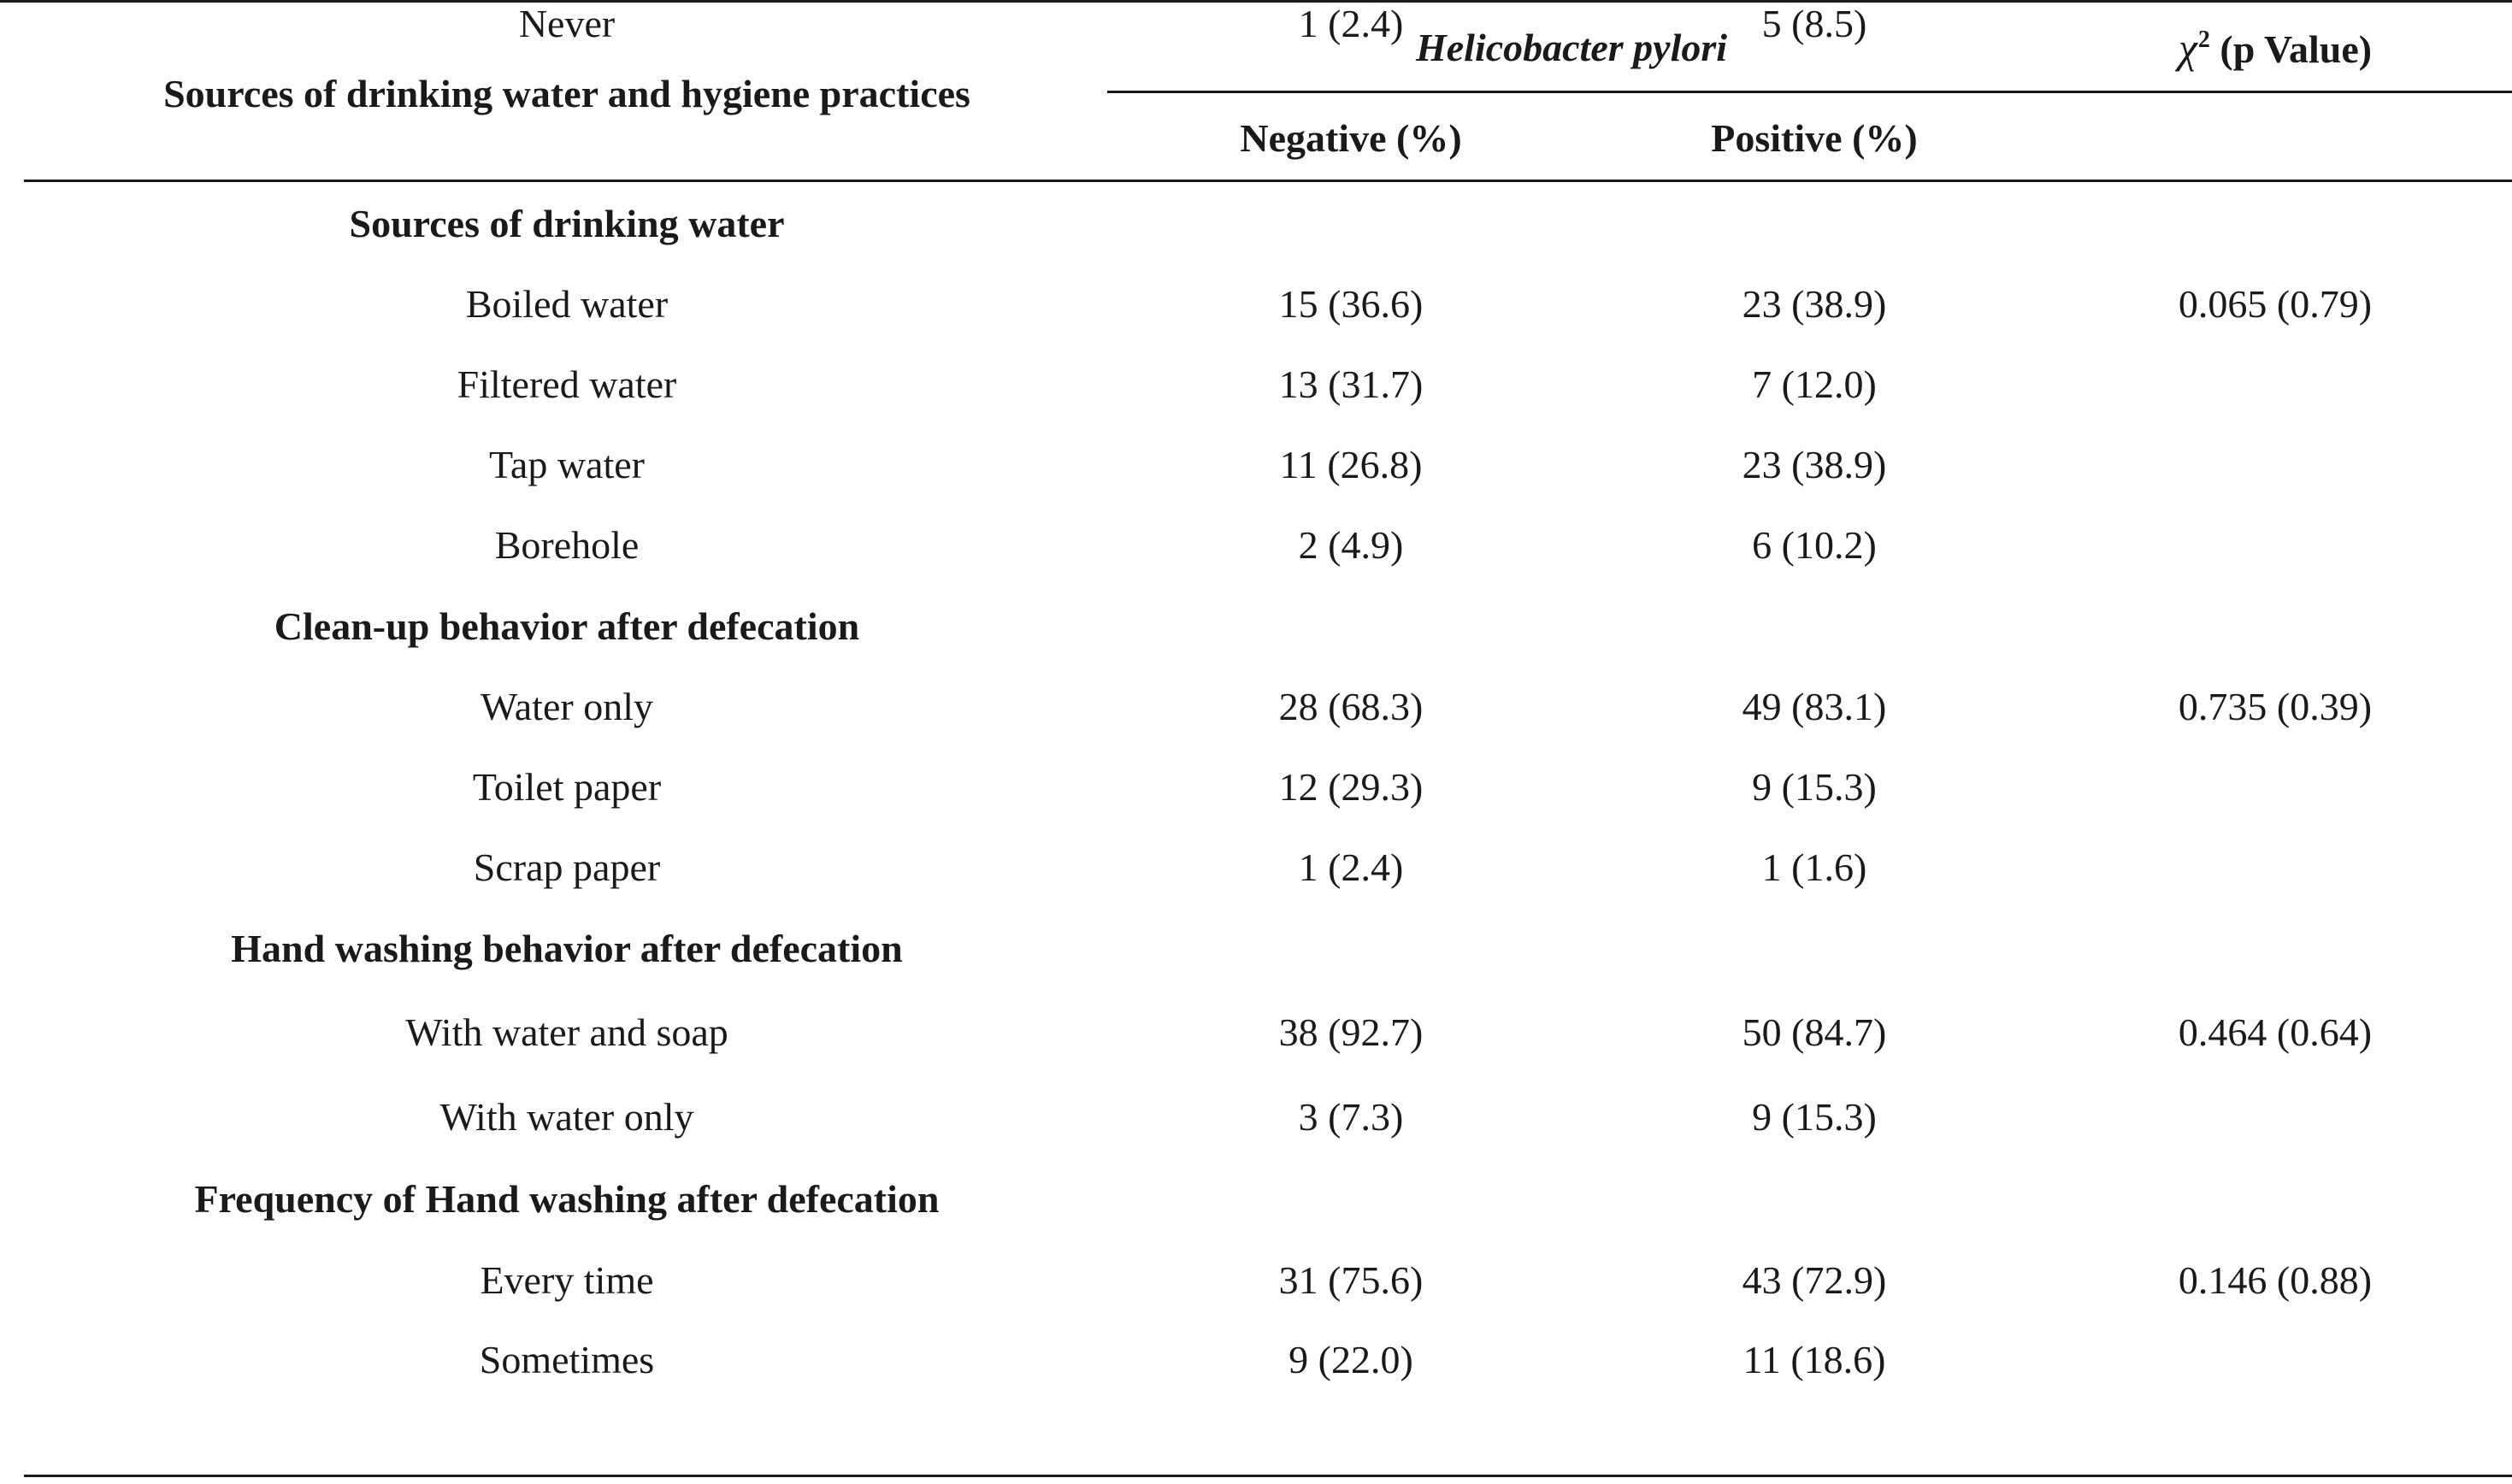 Image resolution: width=2512 pixels, height=1484 pixels. Describe the element at coordinates (2275, 1280) in the screenshot. I see `chi-square-value: 0.146 (0.88)` at that location.